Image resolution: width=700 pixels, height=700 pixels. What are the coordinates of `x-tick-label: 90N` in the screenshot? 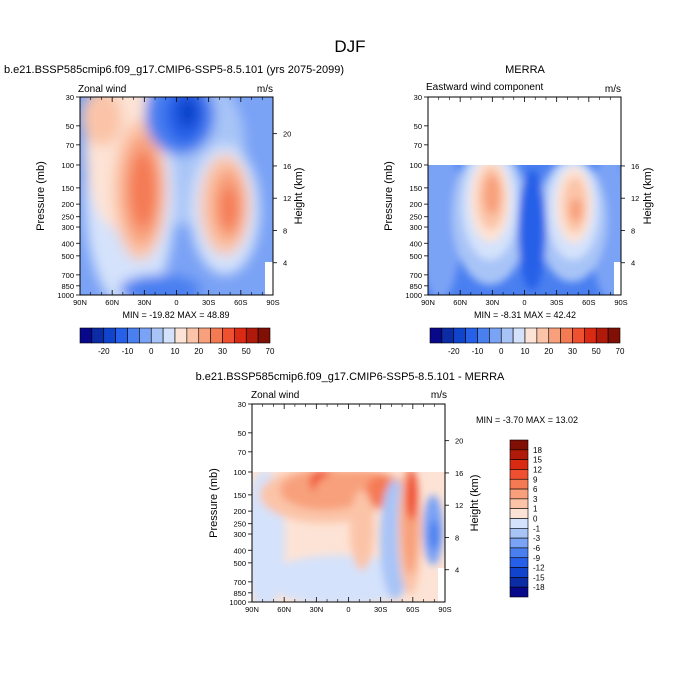 It's located at (252, 609).